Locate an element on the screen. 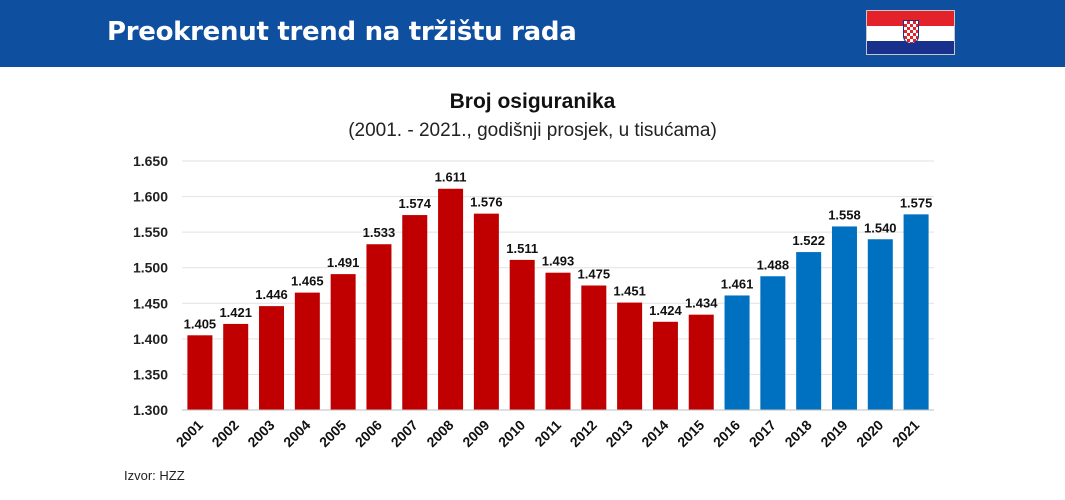  header-bar: Preokrenut trend na tržištu rada is located at coordinates (532, 33).